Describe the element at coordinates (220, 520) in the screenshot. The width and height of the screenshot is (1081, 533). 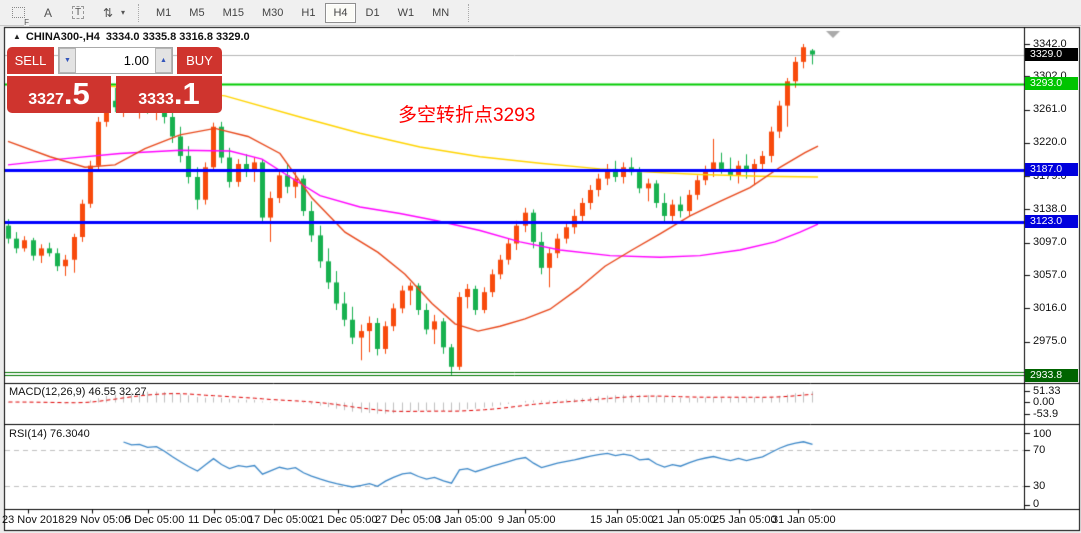
I see `date-axis-label: 11 Dec 05:00` at that location.